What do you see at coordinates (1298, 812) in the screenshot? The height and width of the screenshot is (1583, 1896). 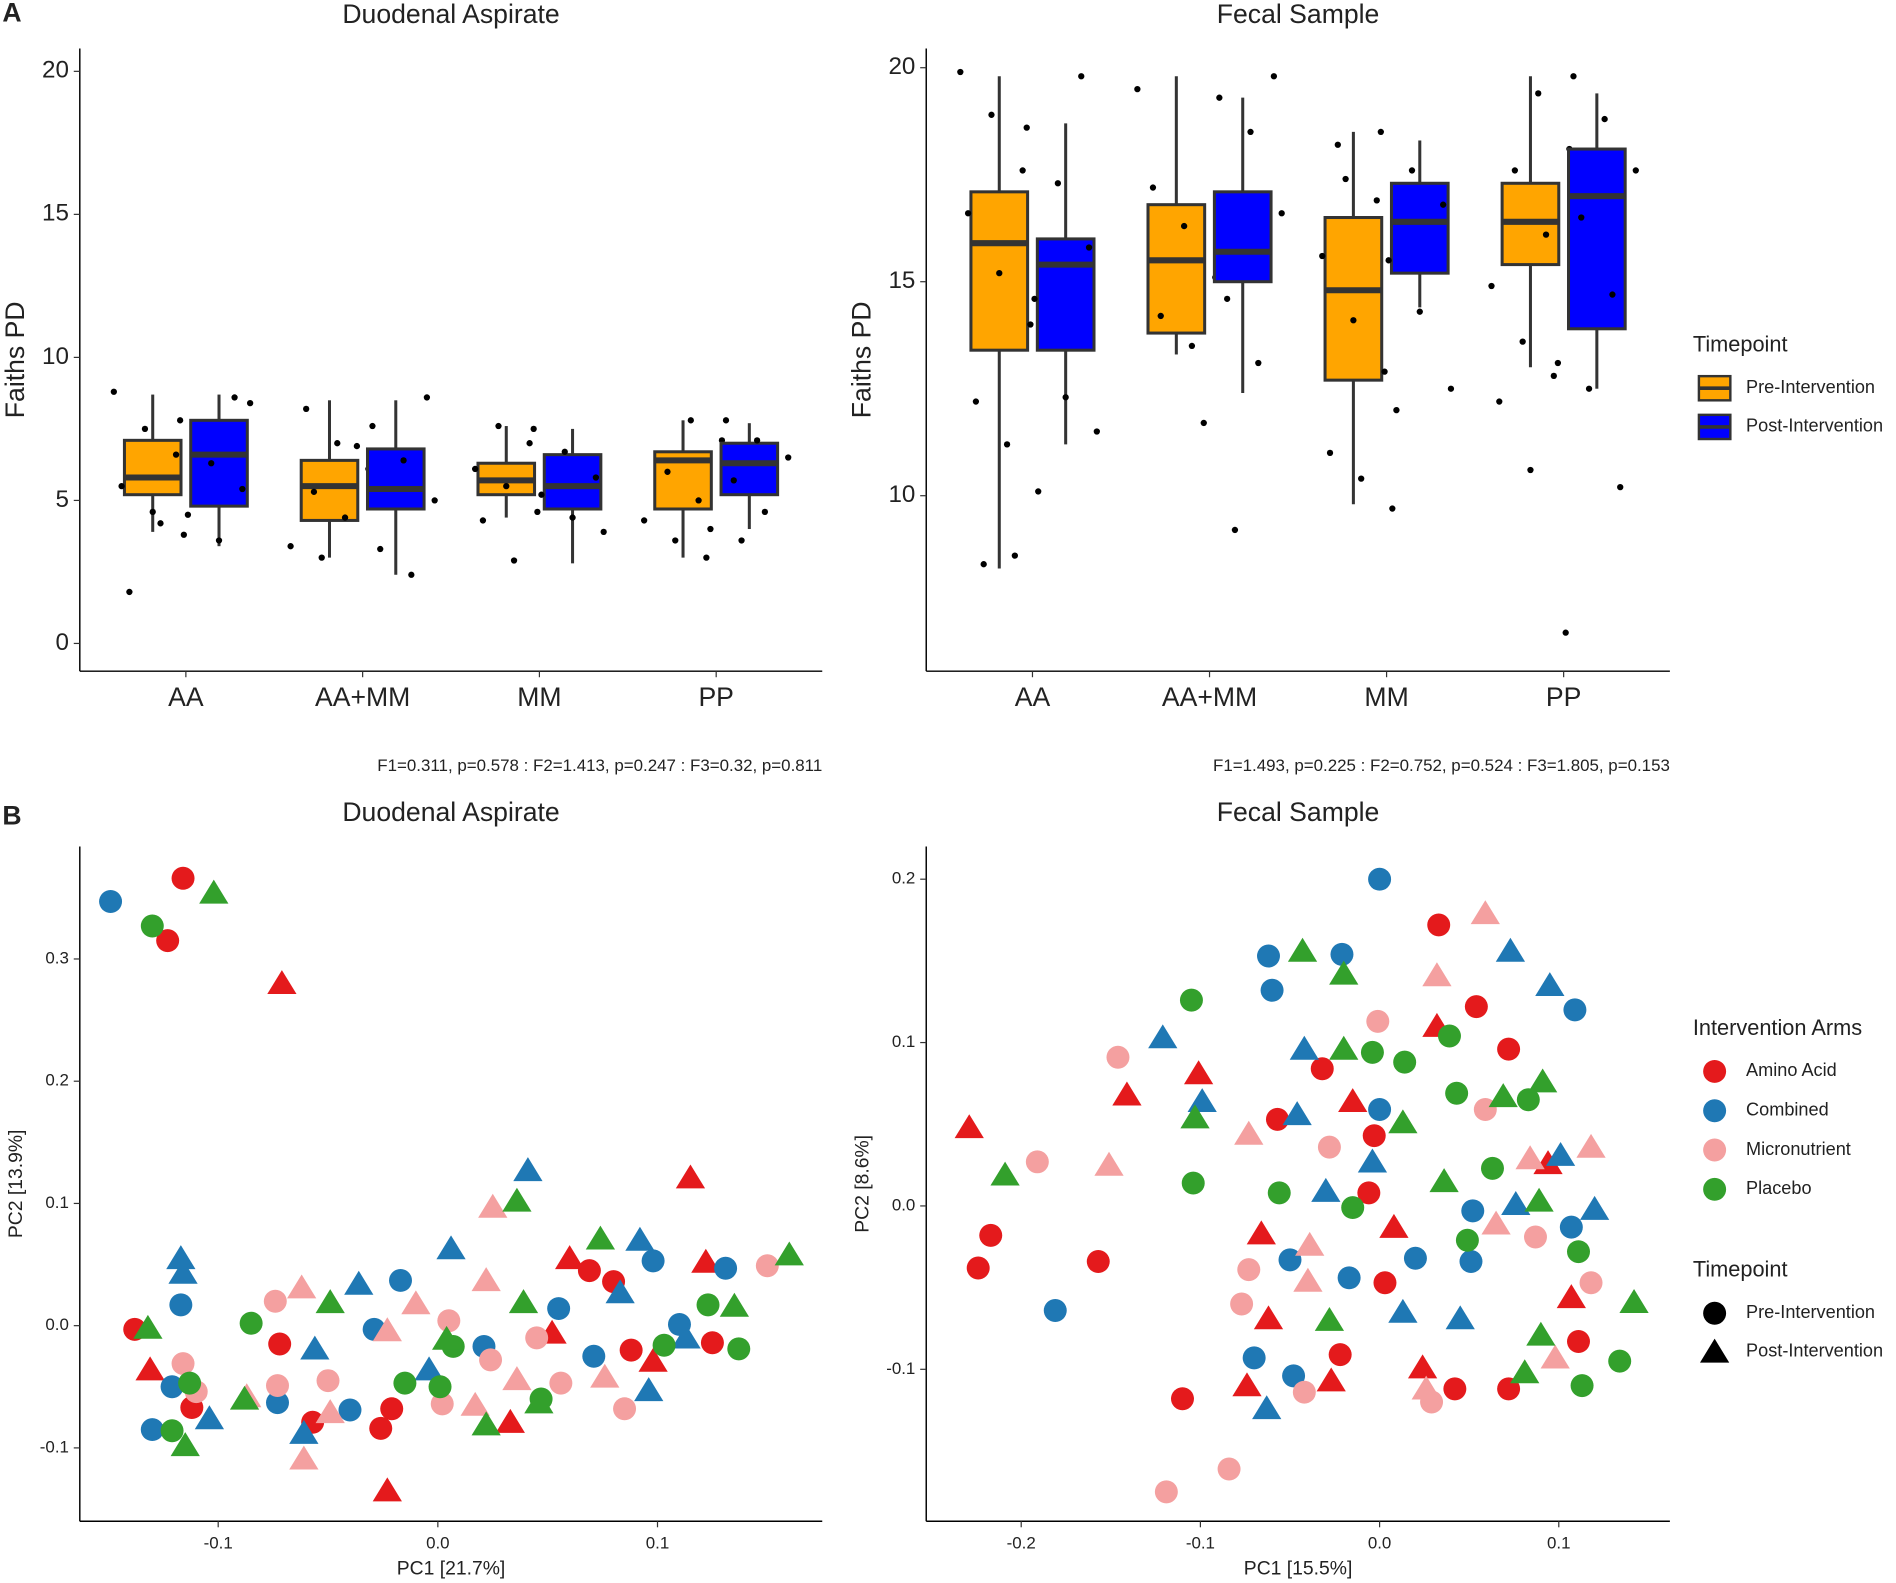 I see `chart-title: Fecal Sample` at bounding box center [1298, 812].